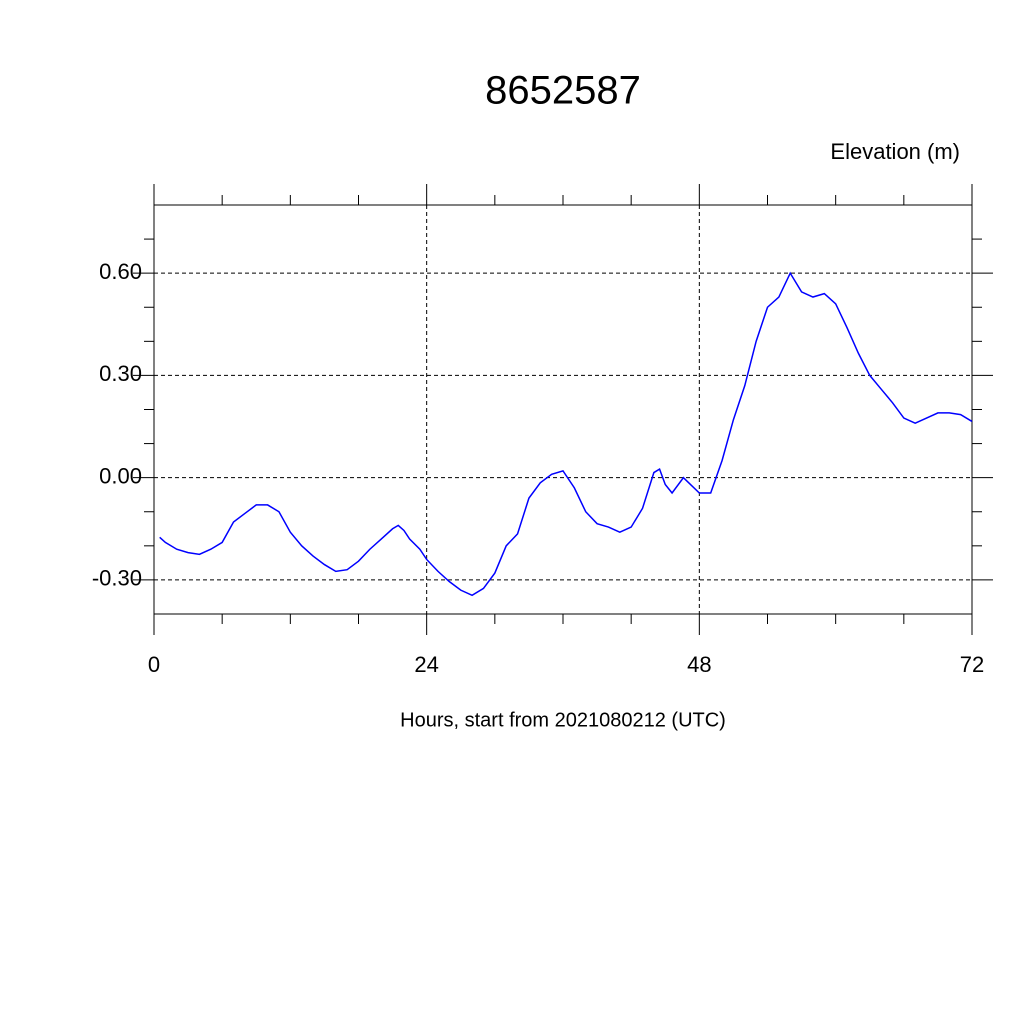  Describe the element at coordinates (895, 151) in the screenshot. I see `subtitle: Elevation (m)` at that location.